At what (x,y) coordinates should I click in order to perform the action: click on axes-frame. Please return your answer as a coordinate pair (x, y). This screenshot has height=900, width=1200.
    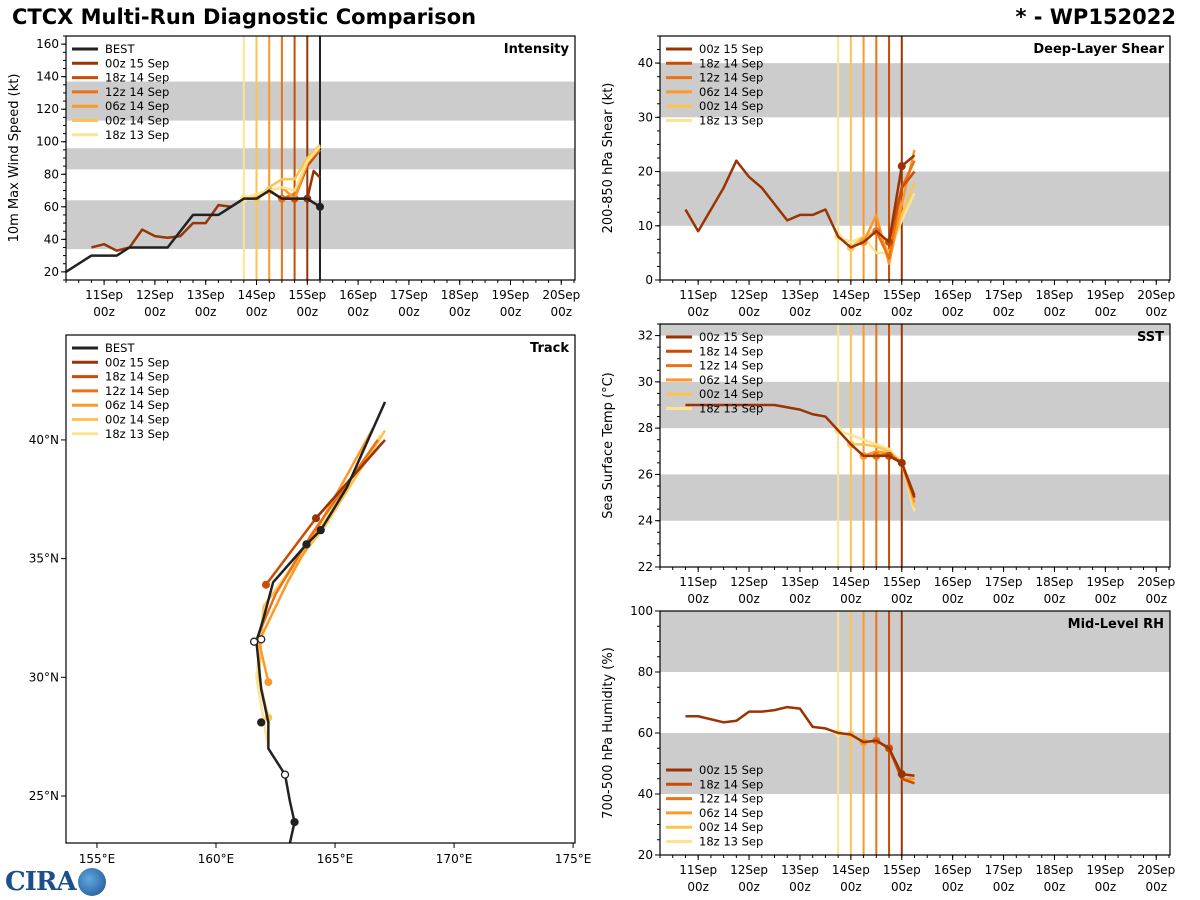
    Looking at the image, I should click on (915, 445).